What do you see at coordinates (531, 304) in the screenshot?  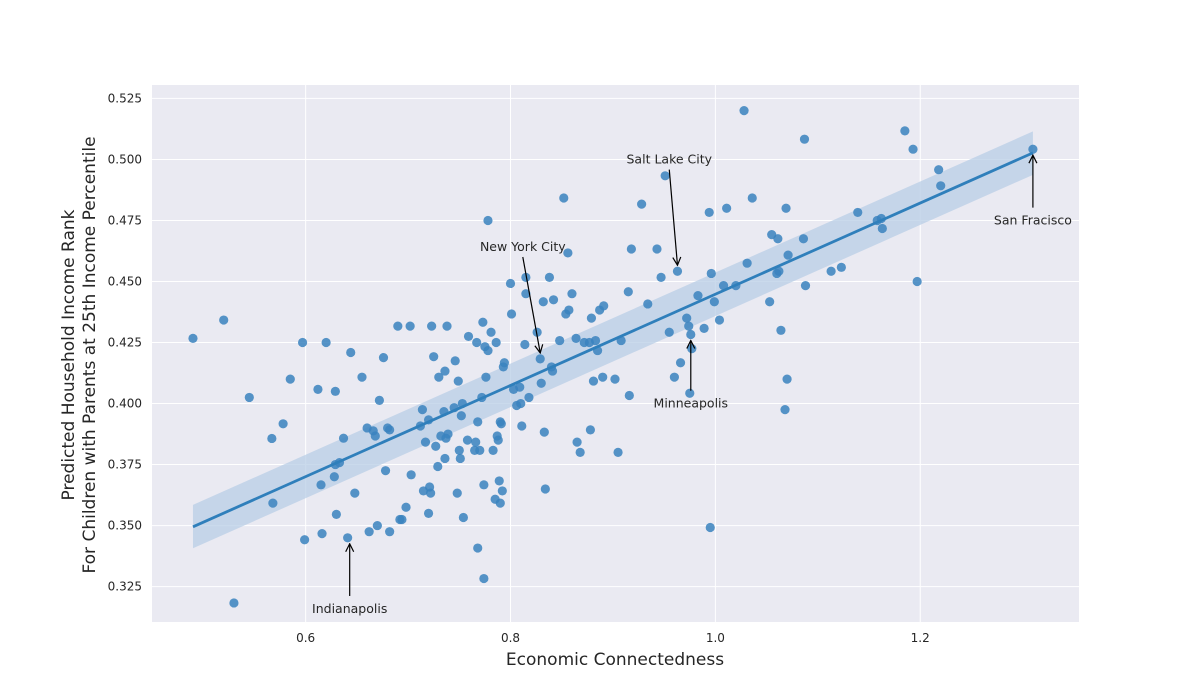 I see `annotation-arrow` at bounding box center [531, 304].